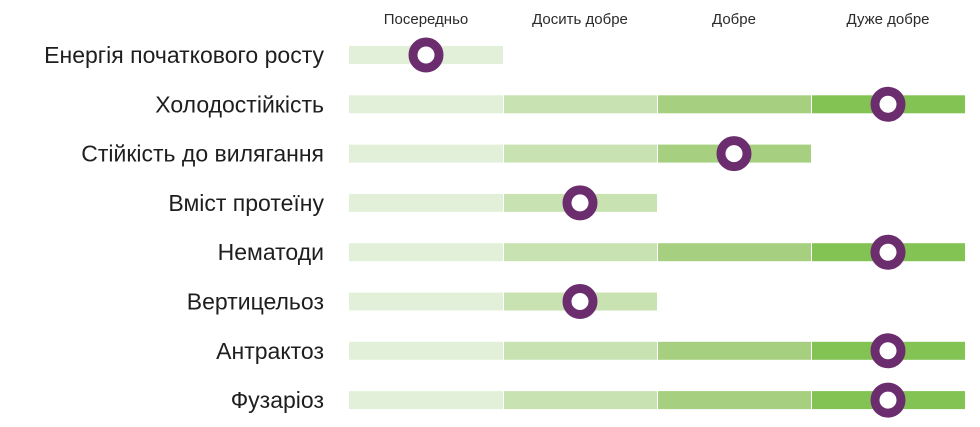  What do you see at coordinates (734, 19) in the screenshot?
I see `category-label: Добре` at bounding box center [734, 19].